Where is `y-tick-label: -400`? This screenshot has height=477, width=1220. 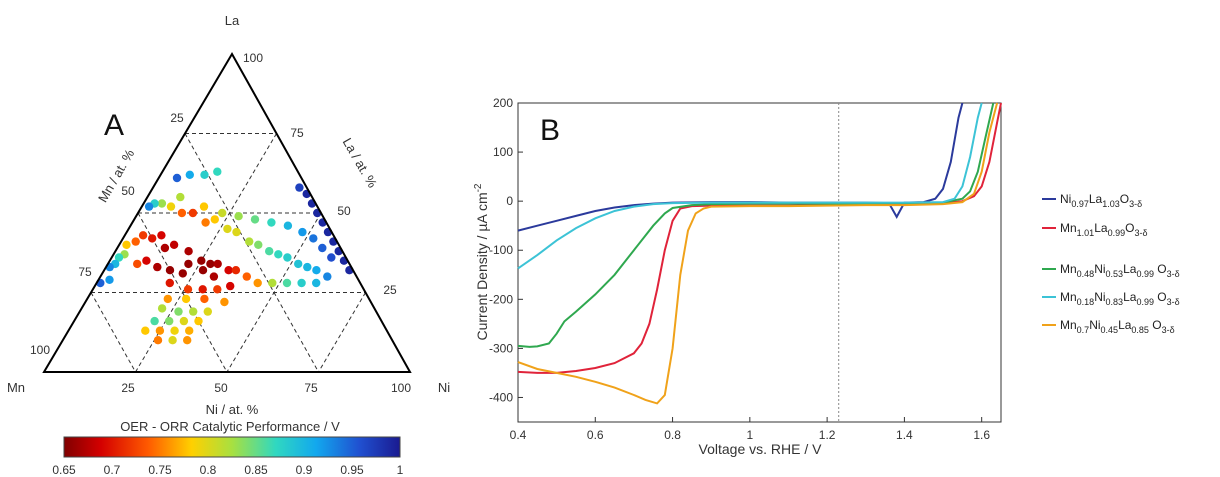 y-tick-label: -400 is located at coordinates (501, 397).